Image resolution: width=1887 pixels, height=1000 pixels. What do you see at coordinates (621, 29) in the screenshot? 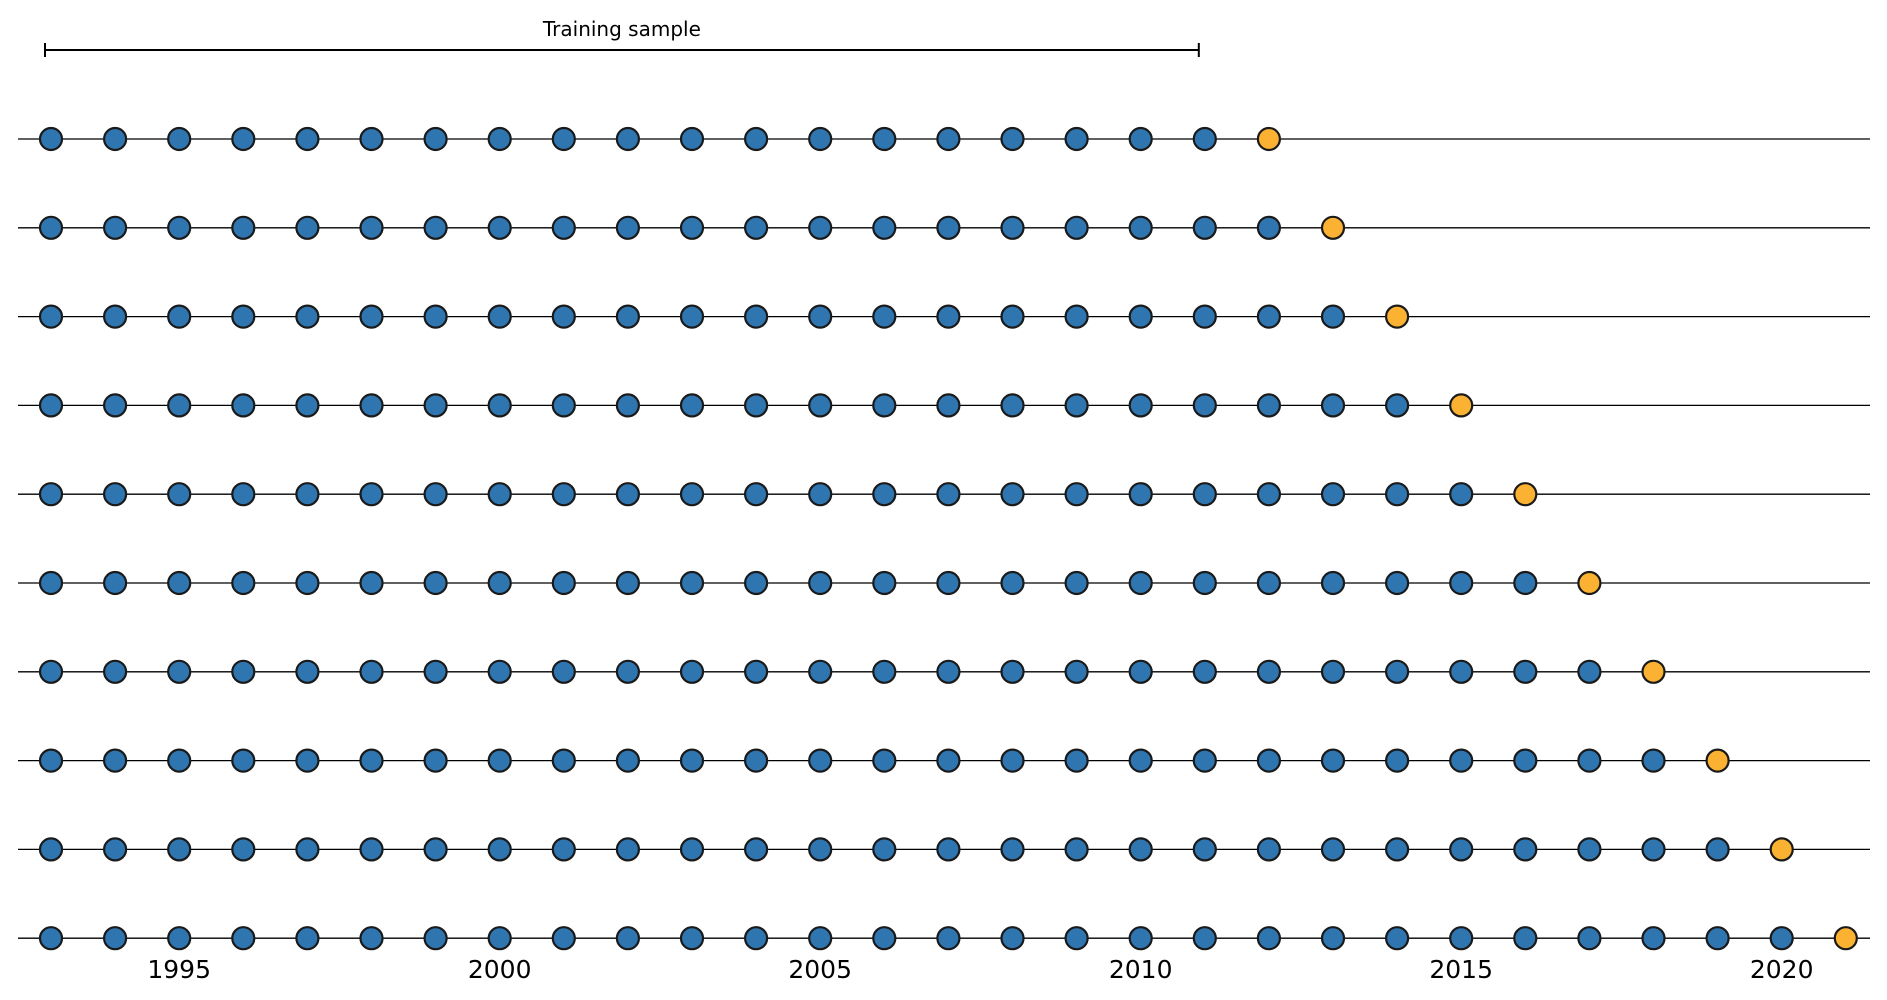
I see `bracket-label: Training sample` at bounding box center [621, 29].